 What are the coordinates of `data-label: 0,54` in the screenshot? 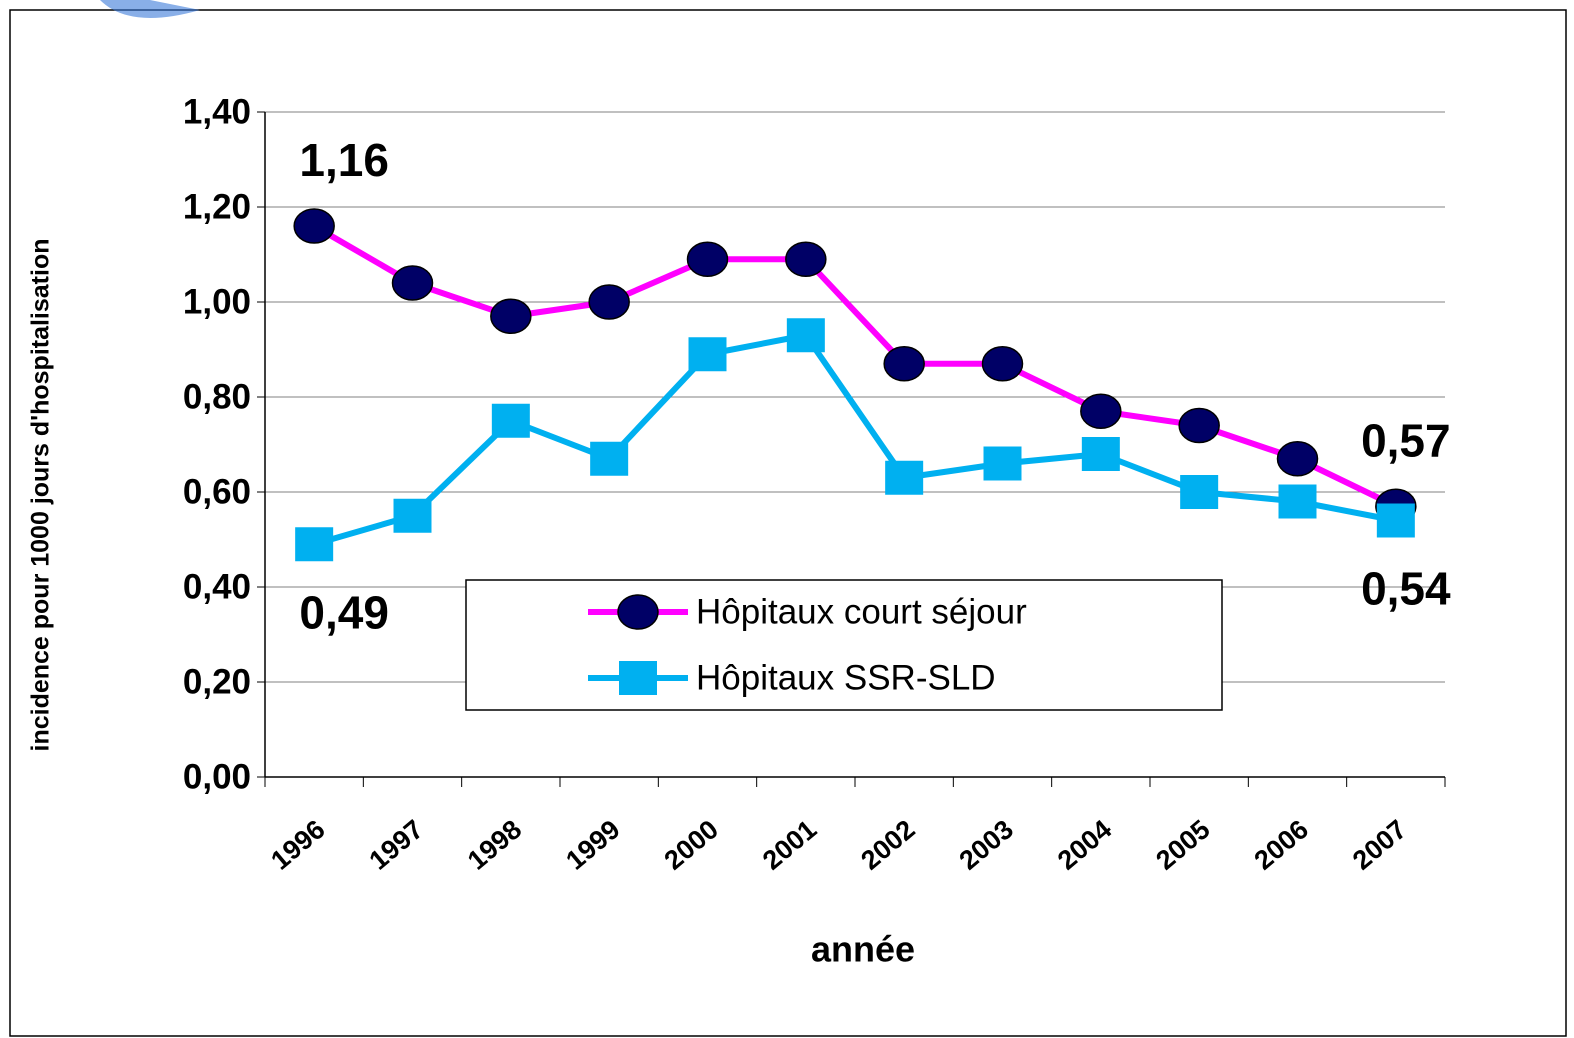 It's located at (1406, 589).